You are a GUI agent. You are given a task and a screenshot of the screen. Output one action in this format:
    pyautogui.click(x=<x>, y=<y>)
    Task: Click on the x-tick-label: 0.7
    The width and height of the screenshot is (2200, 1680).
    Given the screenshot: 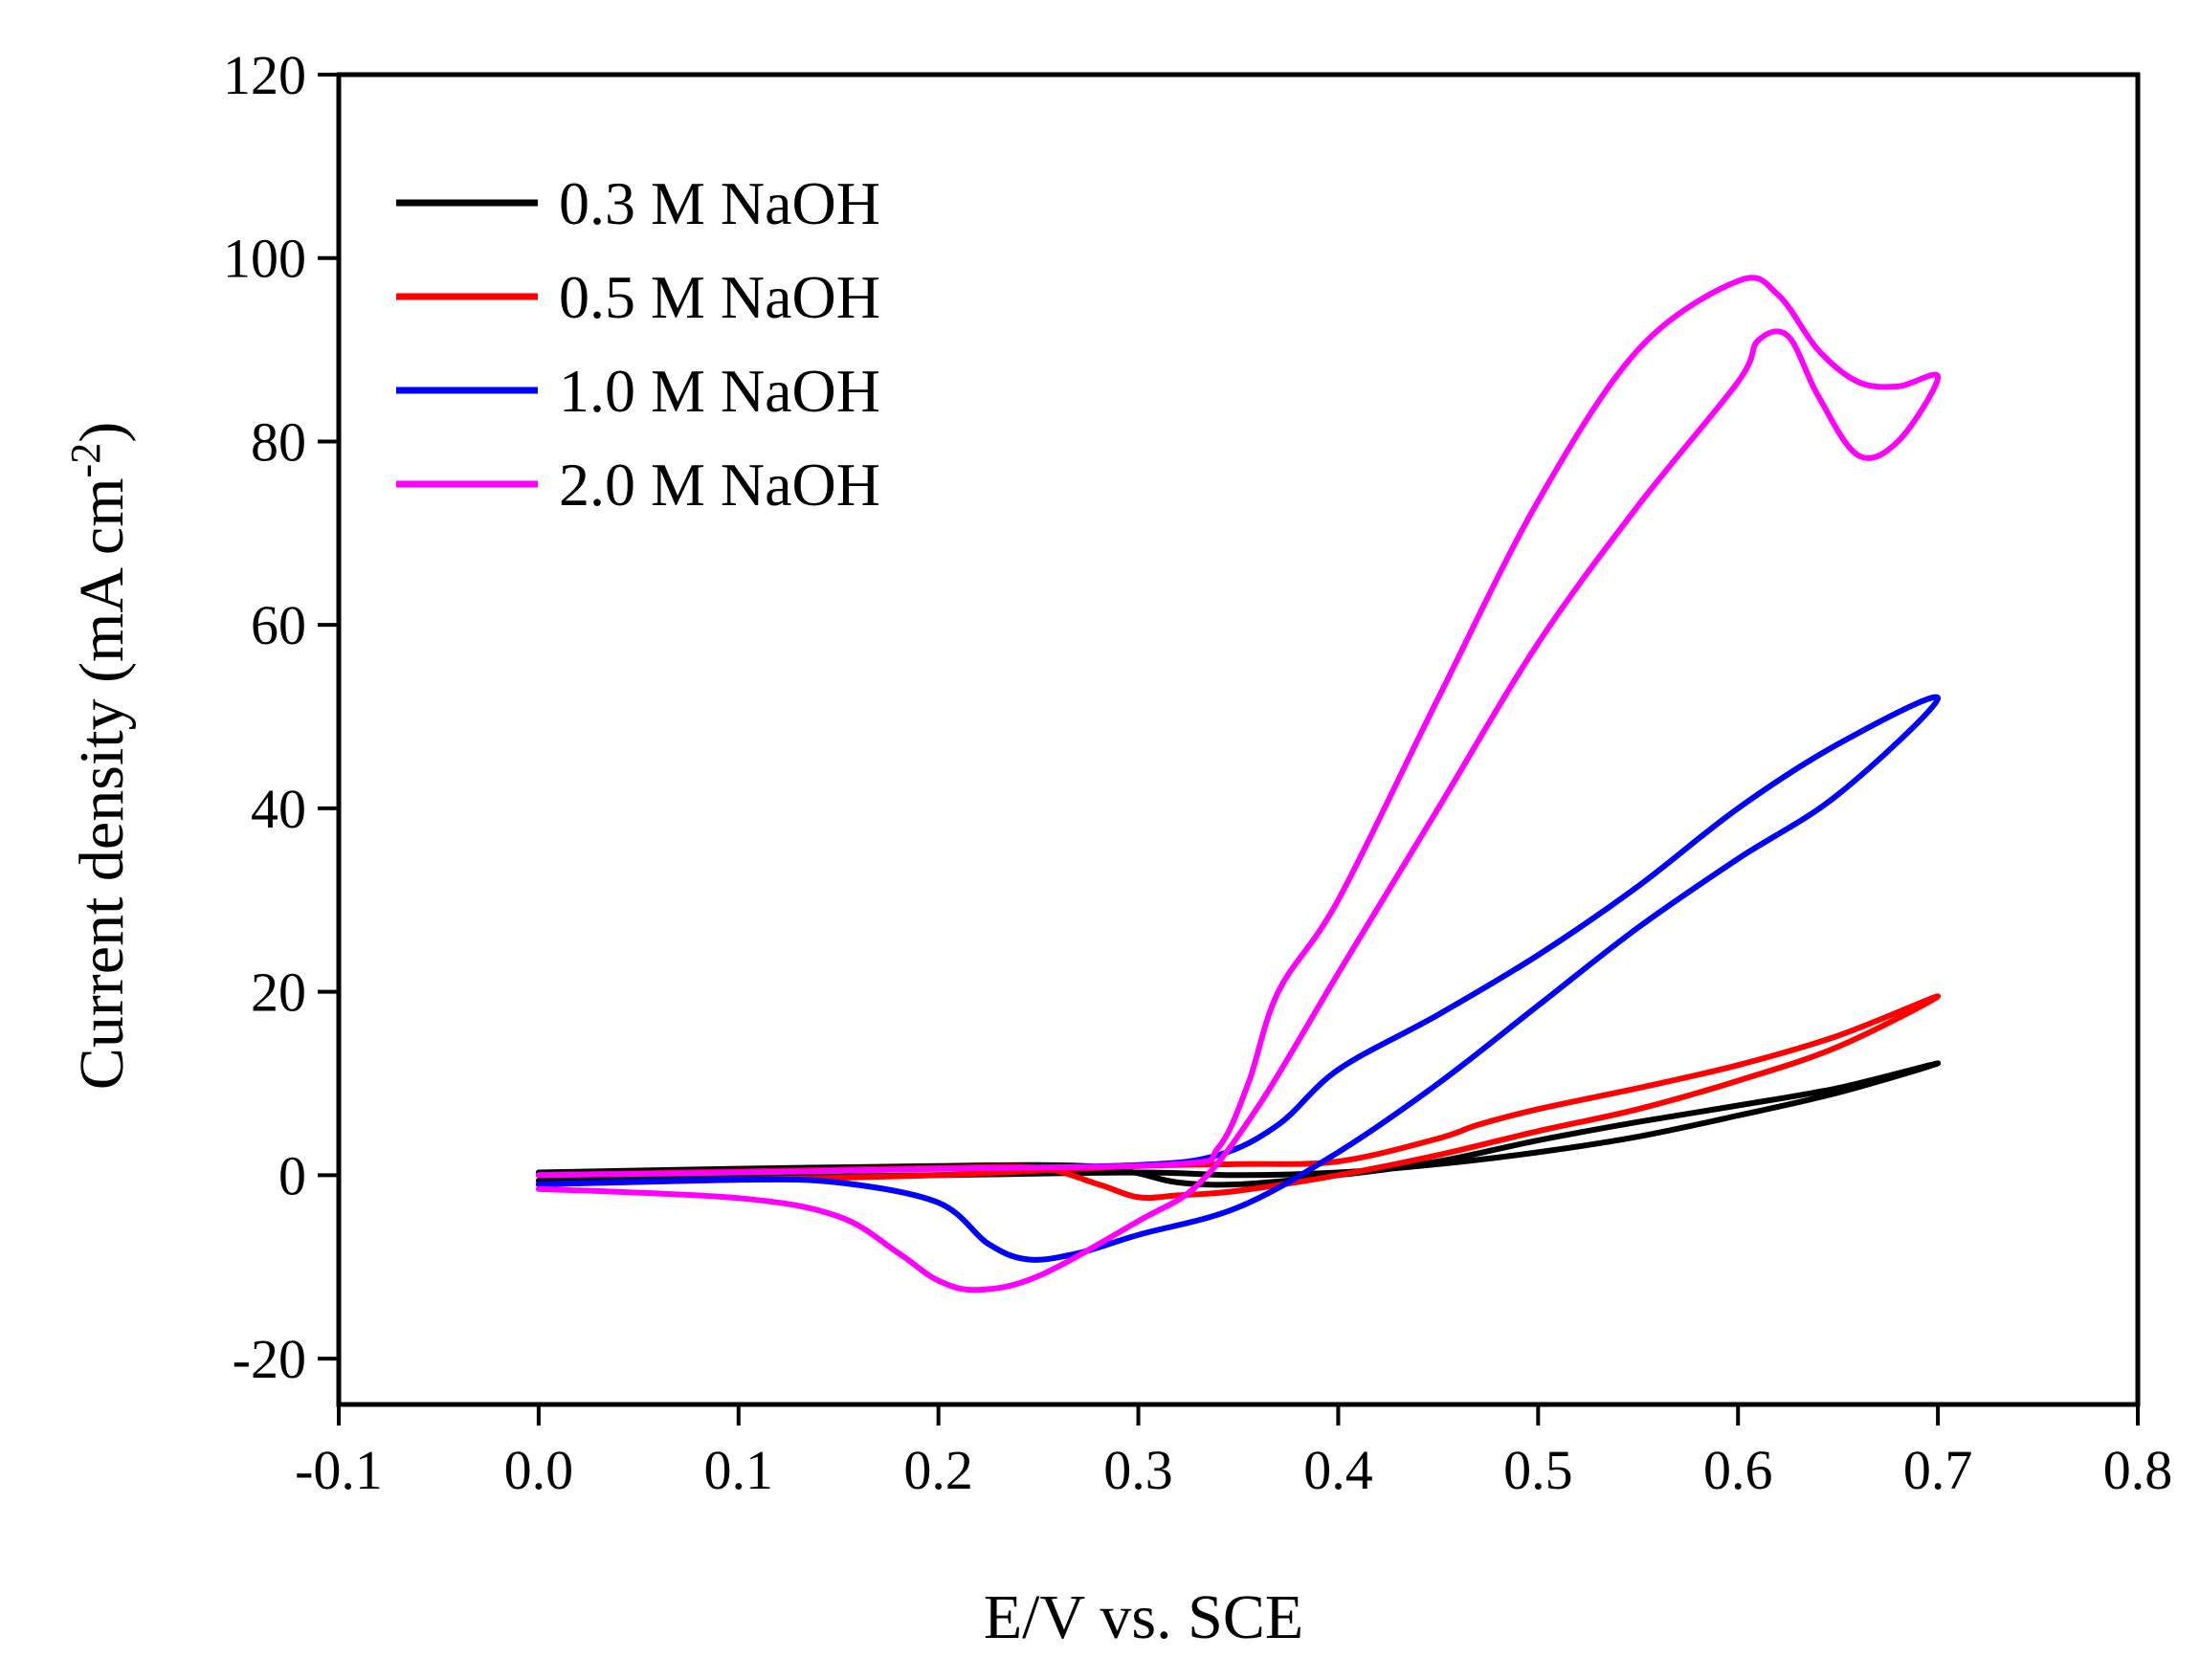 What is the action you would take?
    pyautogui.click(x=1938, y=1470)
    